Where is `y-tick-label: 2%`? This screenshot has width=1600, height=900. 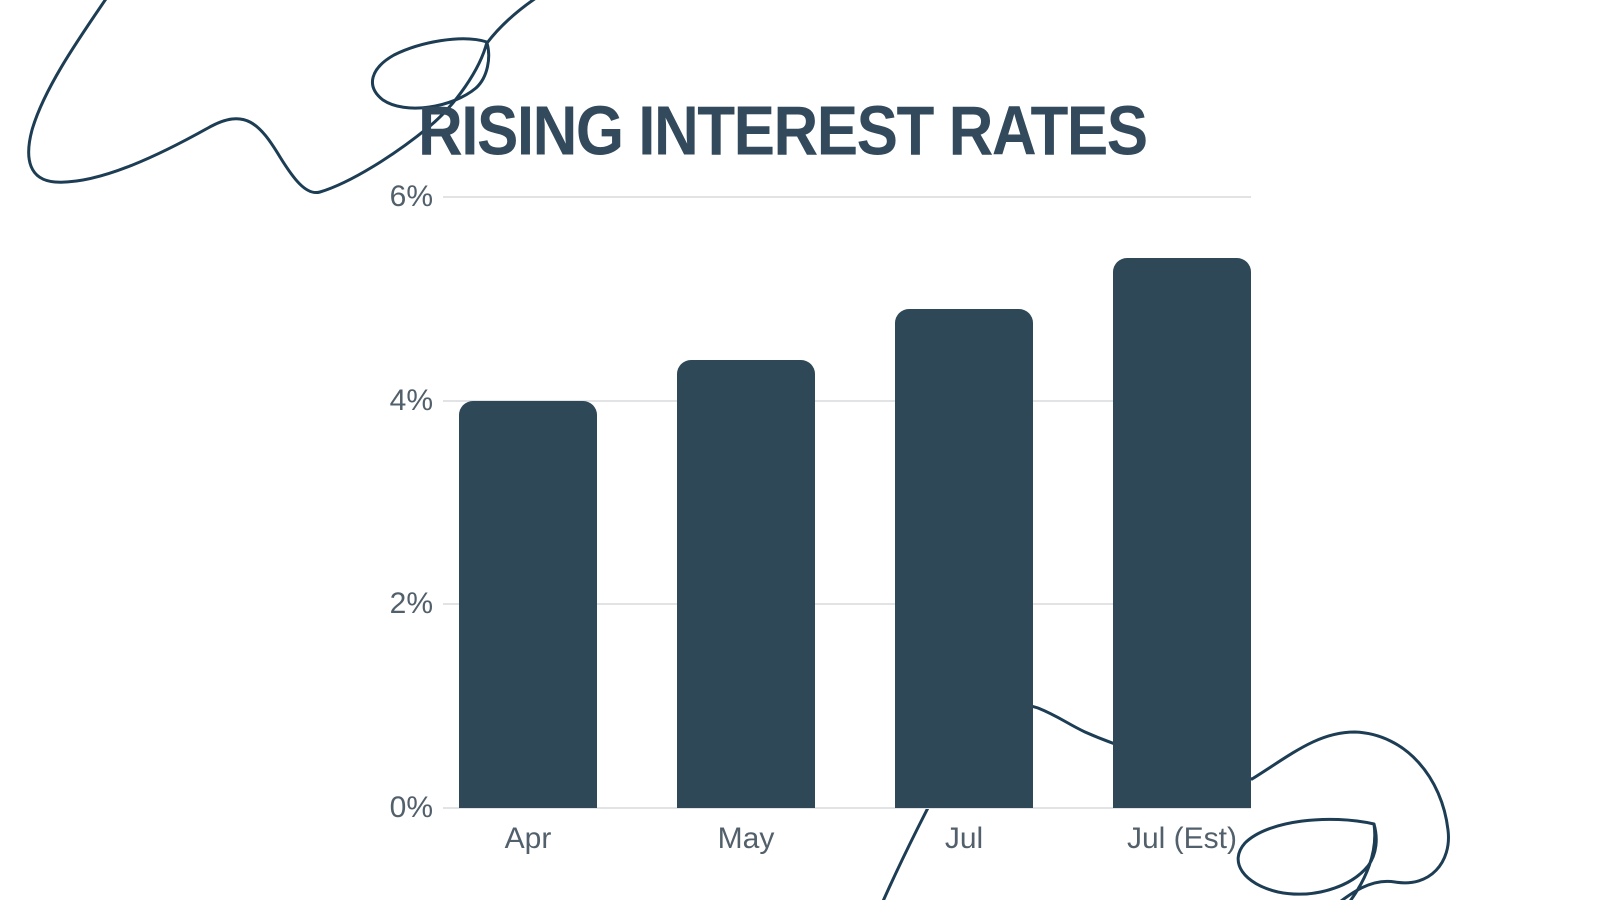 y-tick-label: 2% is located at coordinates (411, 604).